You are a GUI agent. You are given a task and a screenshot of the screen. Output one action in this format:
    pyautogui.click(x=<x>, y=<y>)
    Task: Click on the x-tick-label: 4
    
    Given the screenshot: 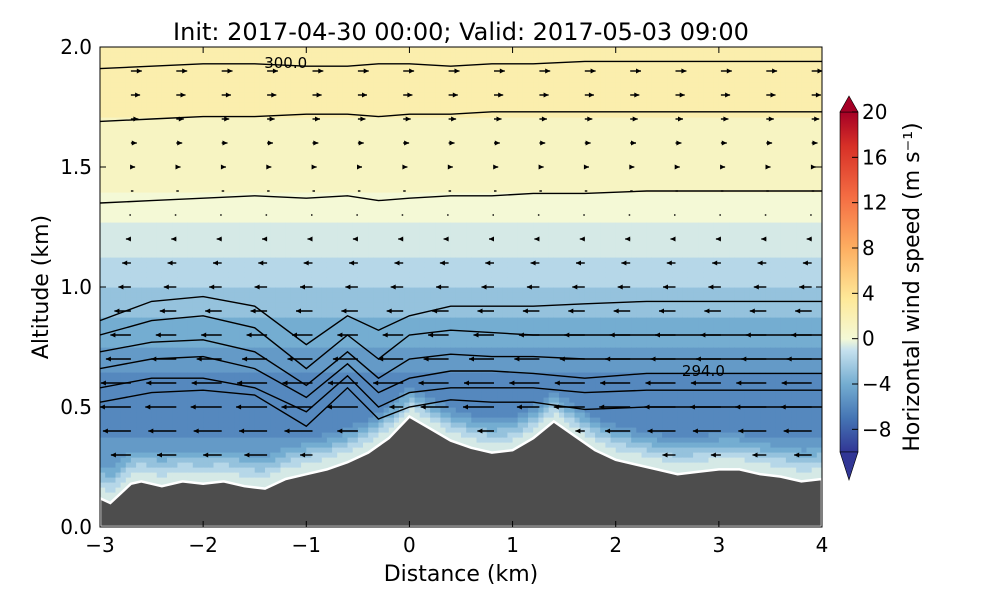 What is the action you would take?
    pyautogui.click(x=822, y=545)
    